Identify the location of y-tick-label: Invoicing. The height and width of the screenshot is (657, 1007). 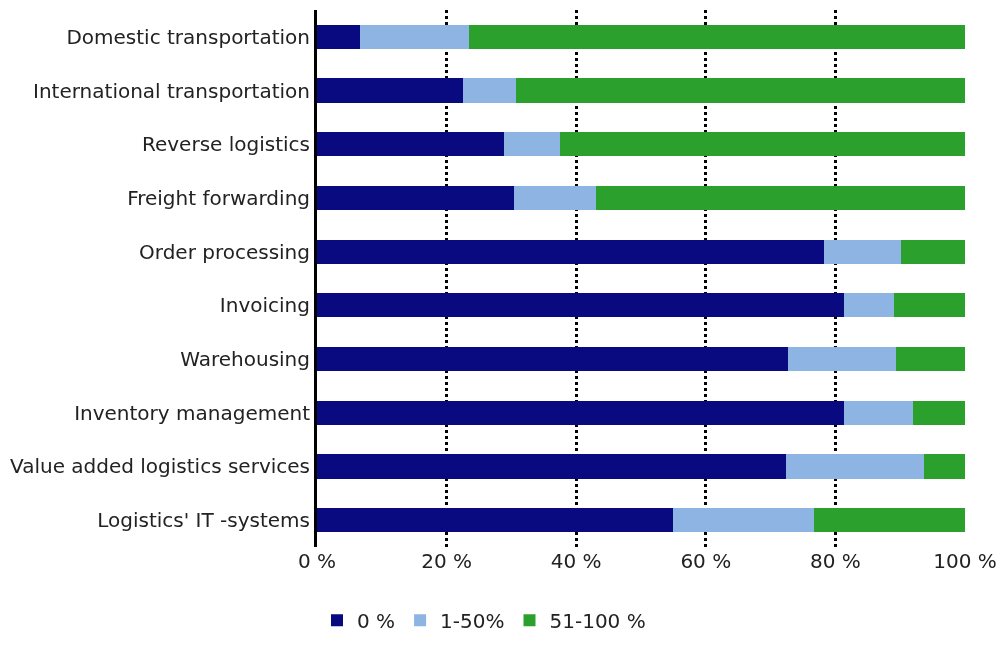
(264, 305).